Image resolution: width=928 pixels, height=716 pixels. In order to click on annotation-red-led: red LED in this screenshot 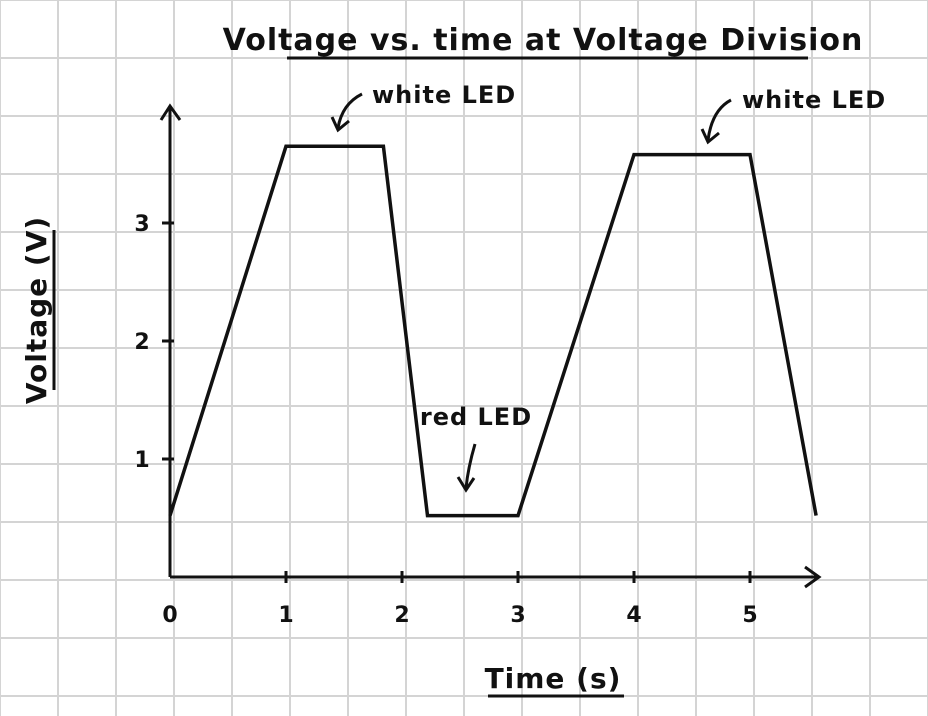, I will do `click(476, 448)`.